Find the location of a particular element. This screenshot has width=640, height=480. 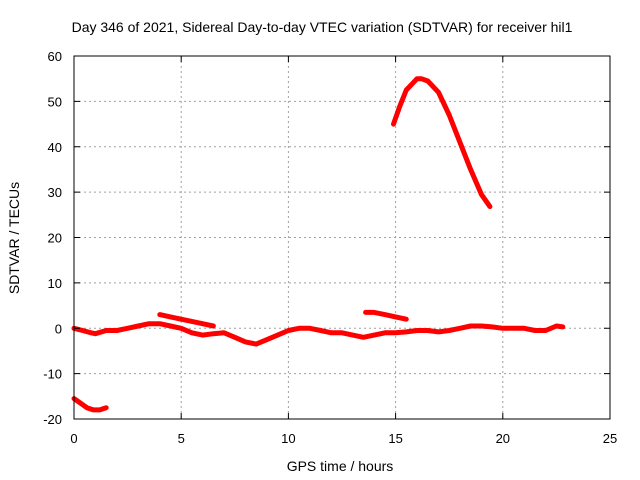

y-tick-label: -20 is located at coordinates (52, 419).